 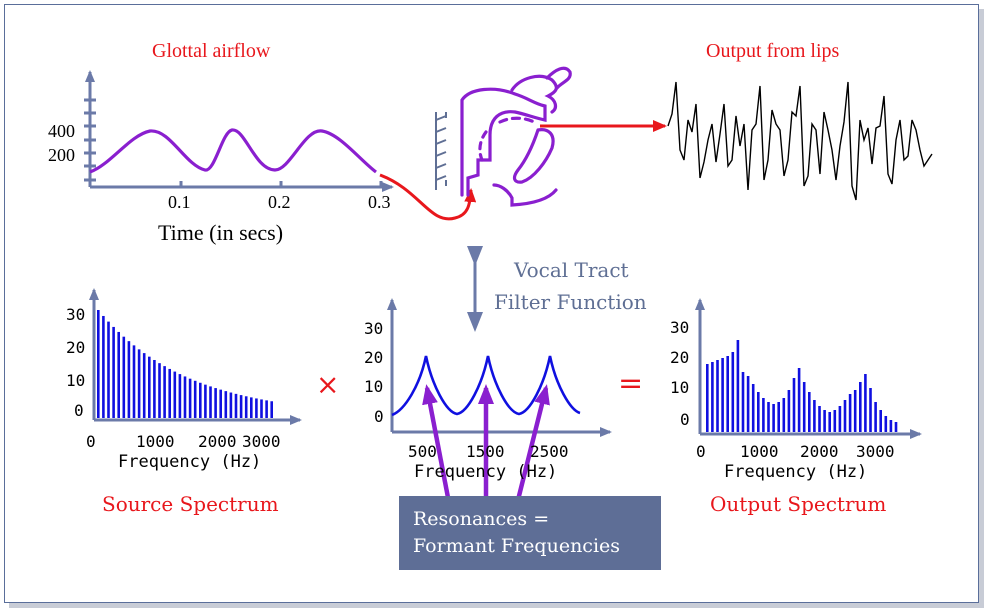 I want to click on source-ytick-30: 30, so click(x=76, y=314).